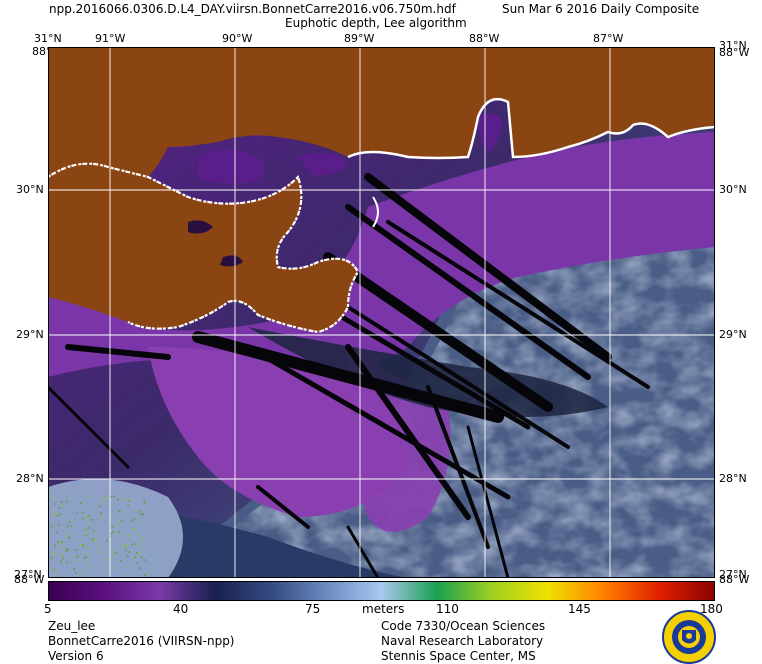 This screenshot has width=762, height=664. Describe the element at coordinates (30, 334) in the screenshot. I see `lat-label-29n-left: 29°N` at that location.